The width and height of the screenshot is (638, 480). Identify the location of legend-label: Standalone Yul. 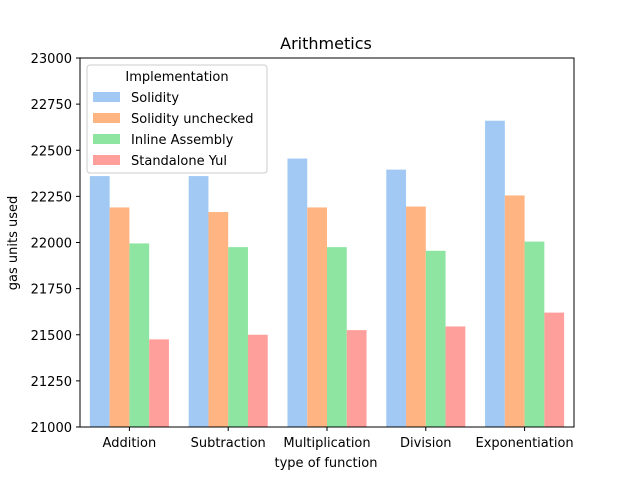
(179, 161).